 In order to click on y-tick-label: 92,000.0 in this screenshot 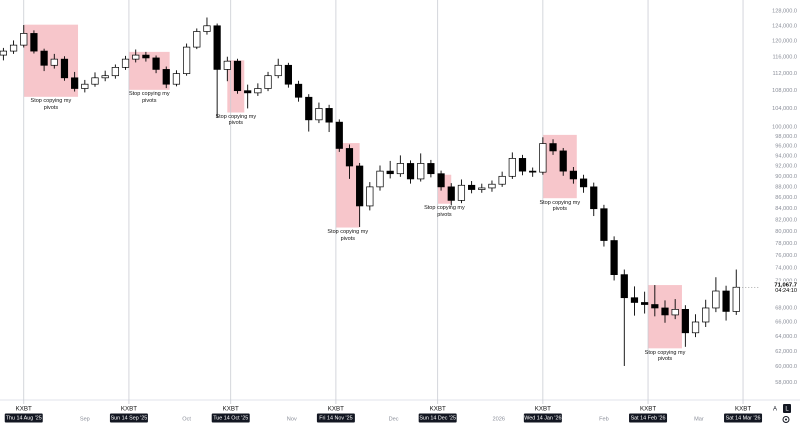, I will do `click(786, 166)`.